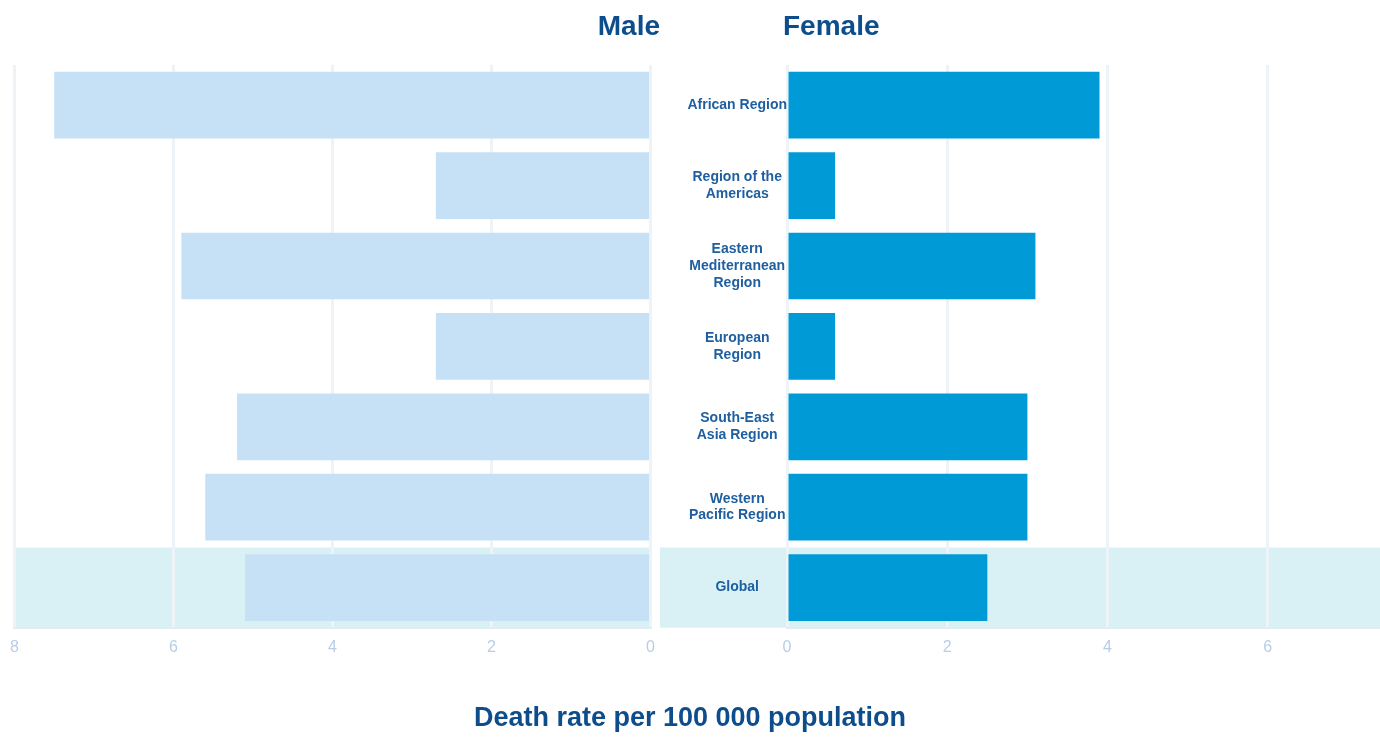  Describe the element at coordinates (737, 586) in the screenshot. I see `y-tick-label: Global` at that location.